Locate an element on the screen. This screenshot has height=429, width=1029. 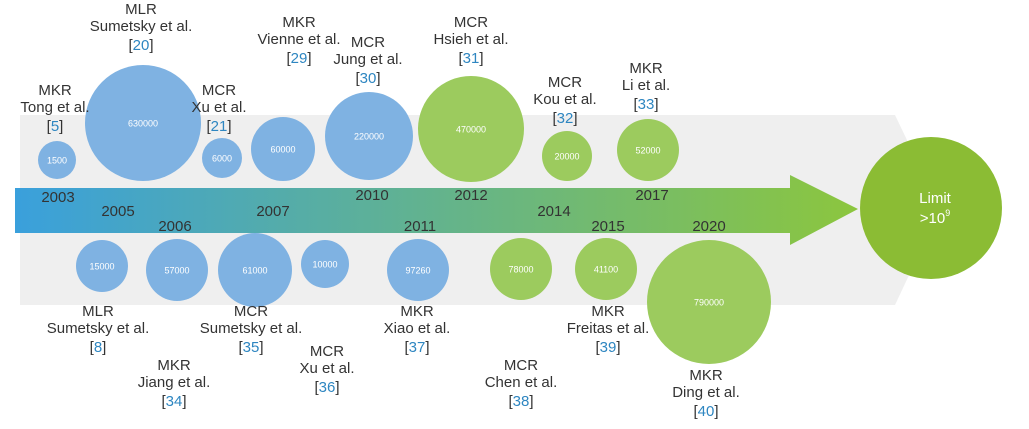
reference-number: 21 is located at coordinates (219, 126).